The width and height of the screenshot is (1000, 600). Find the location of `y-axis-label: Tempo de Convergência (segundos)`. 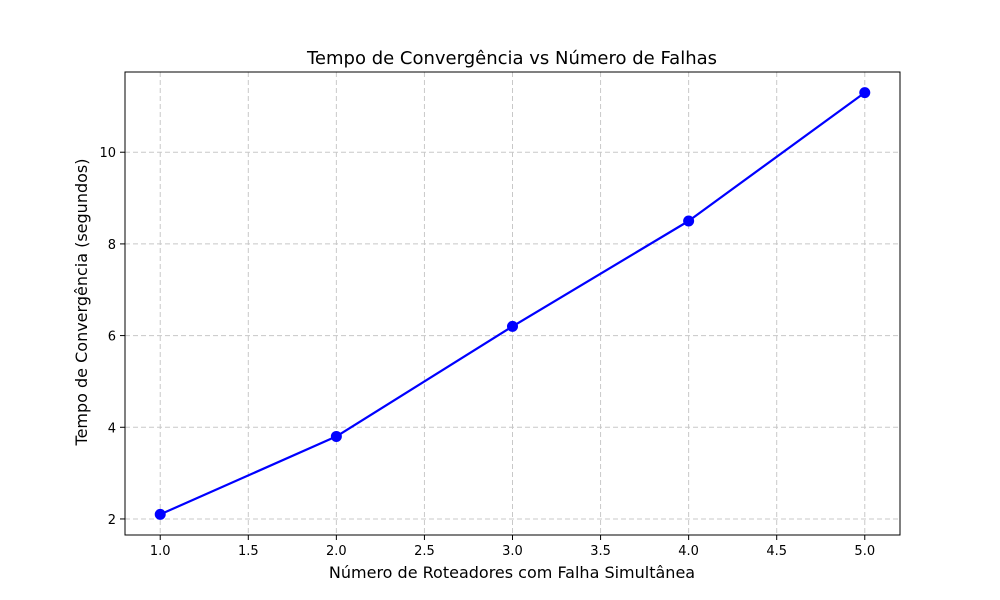

y-axis-label: Tempo de Convergência (segundos) is located at coordinates (81, 303).